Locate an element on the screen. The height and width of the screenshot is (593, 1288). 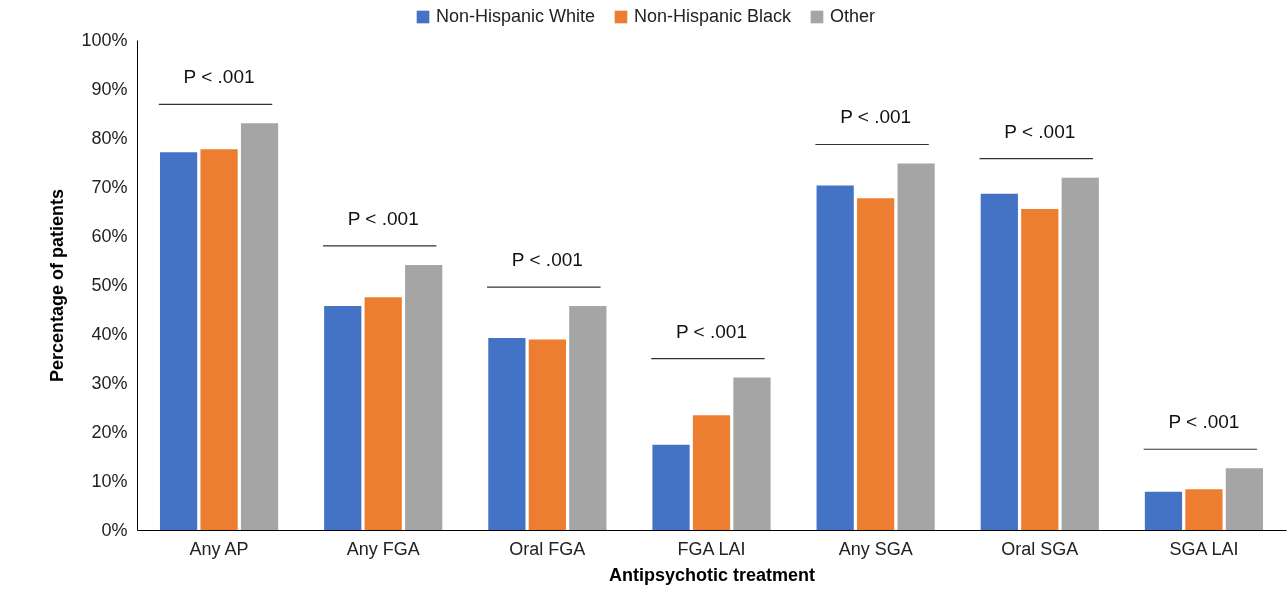
legend-label: Other is located at coordinates (853, 16).